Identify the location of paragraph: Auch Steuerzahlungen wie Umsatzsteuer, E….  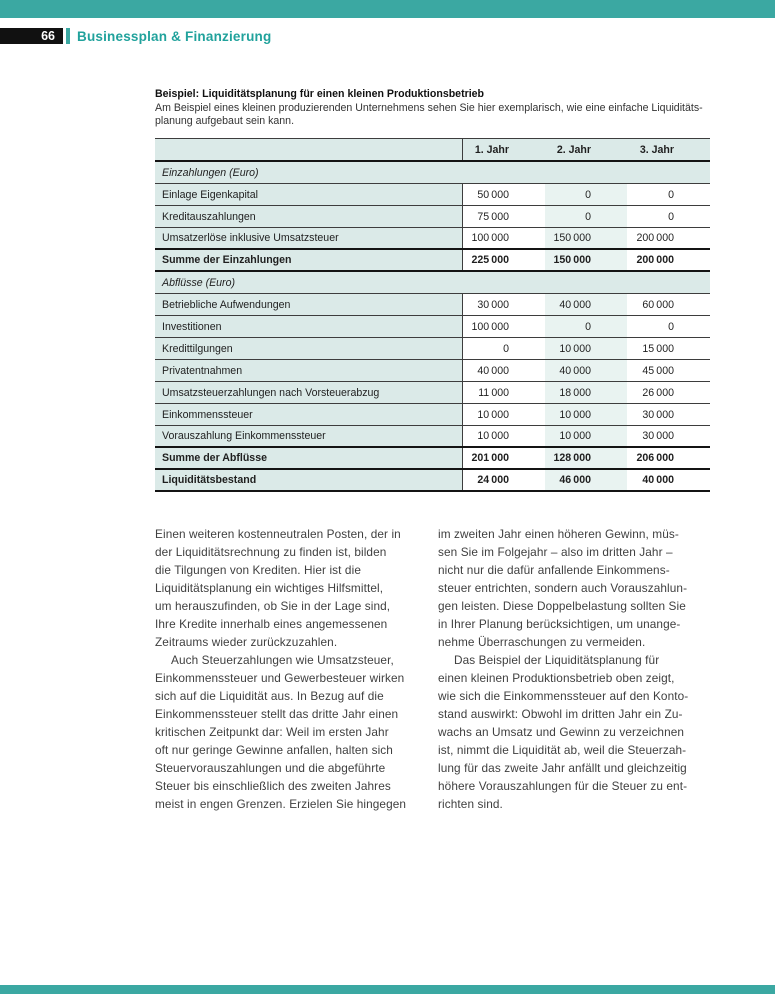
(281, 732).